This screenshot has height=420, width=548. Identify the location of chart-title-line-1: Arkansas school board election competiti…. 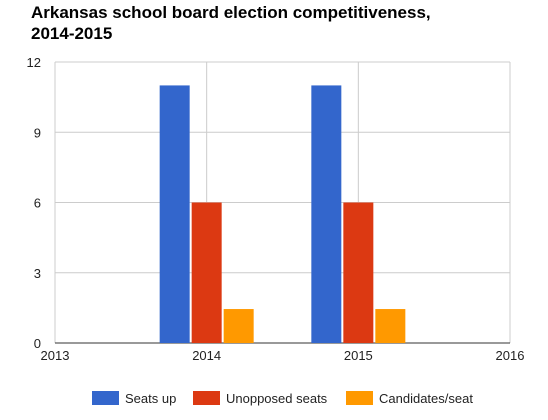
(231, 12).